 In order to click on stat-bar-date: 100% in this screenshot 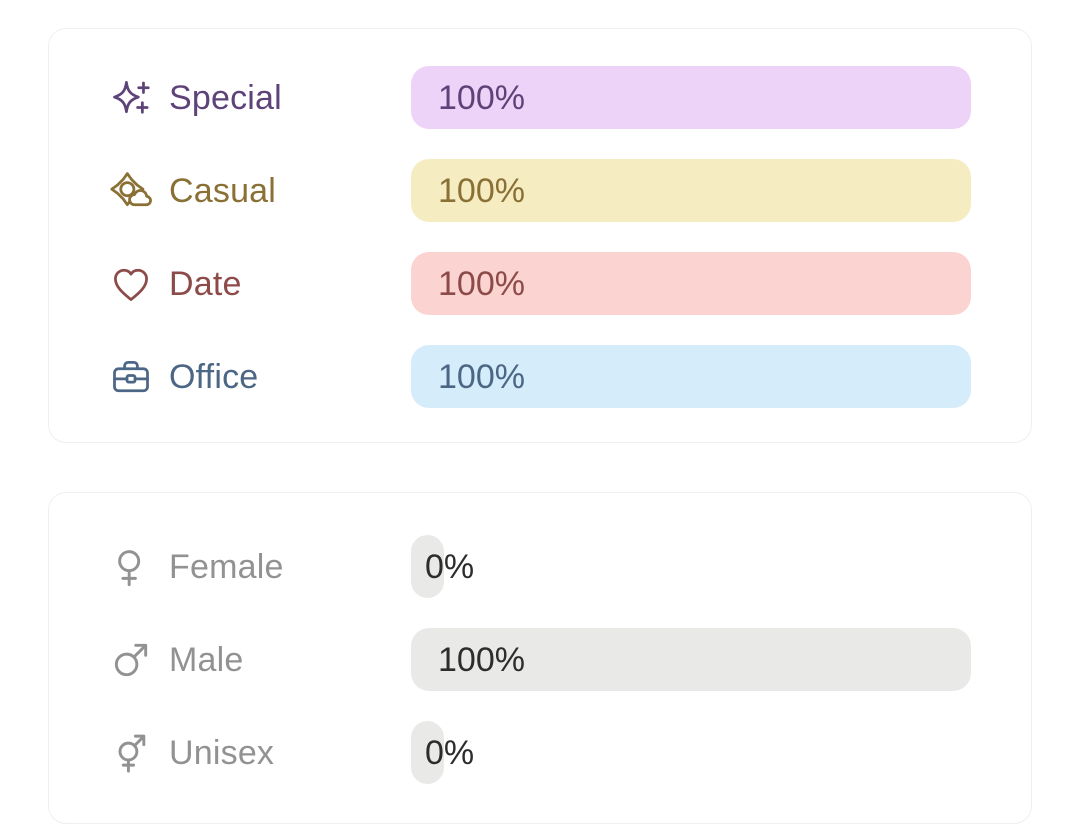, I will do `click(691, 283)`.